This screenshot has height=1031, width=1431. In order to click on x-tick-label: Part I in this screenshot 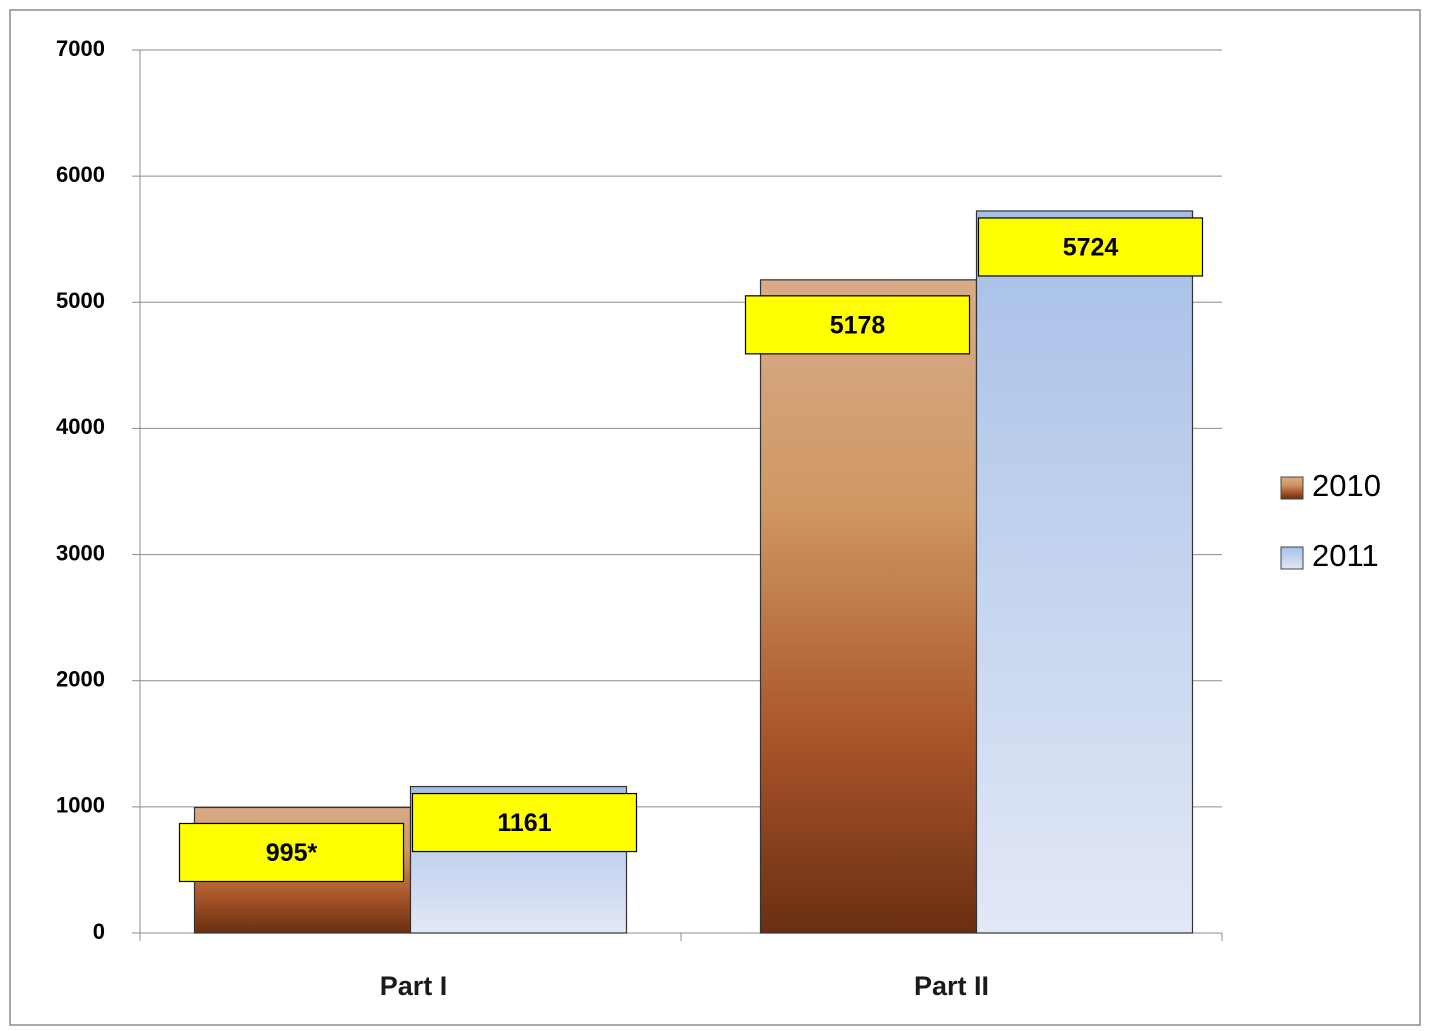, I will do `click(414, 986)`.